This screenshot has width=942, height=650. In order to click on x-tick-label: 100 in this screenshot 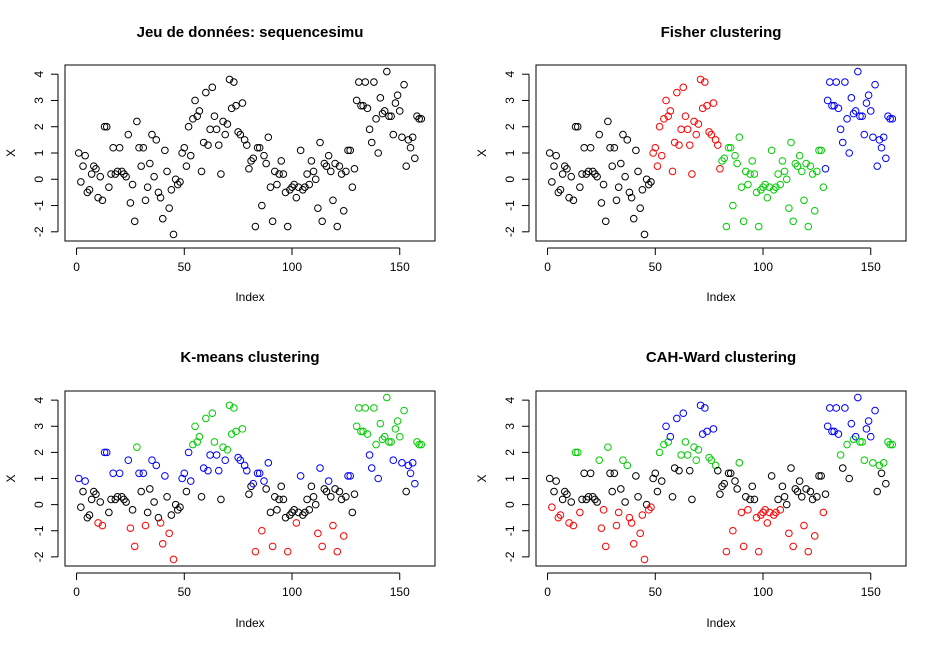, I will do `click(763, 592)`.